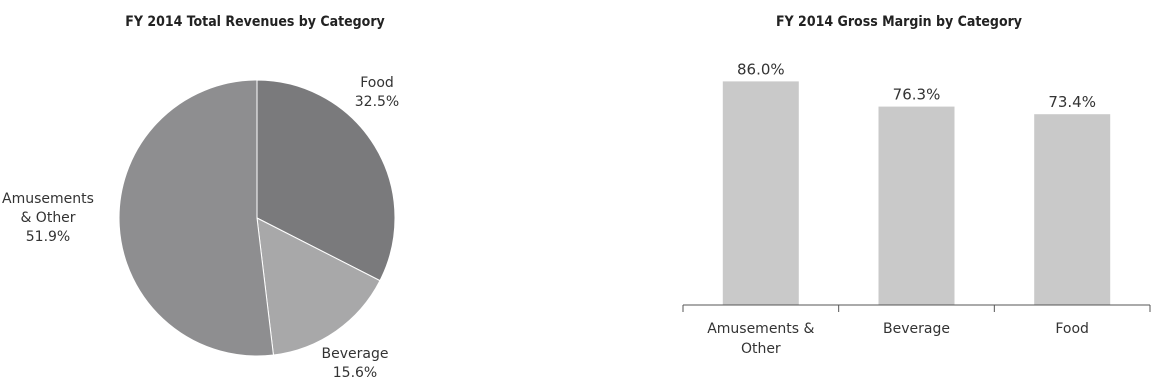 The height and width of the screenshot is (387, 1154). What do you see at coordinates (48, 199) in the screenshot?
I see `pie-label-amusements-other: Amusements` at bounding box center [48, 199].